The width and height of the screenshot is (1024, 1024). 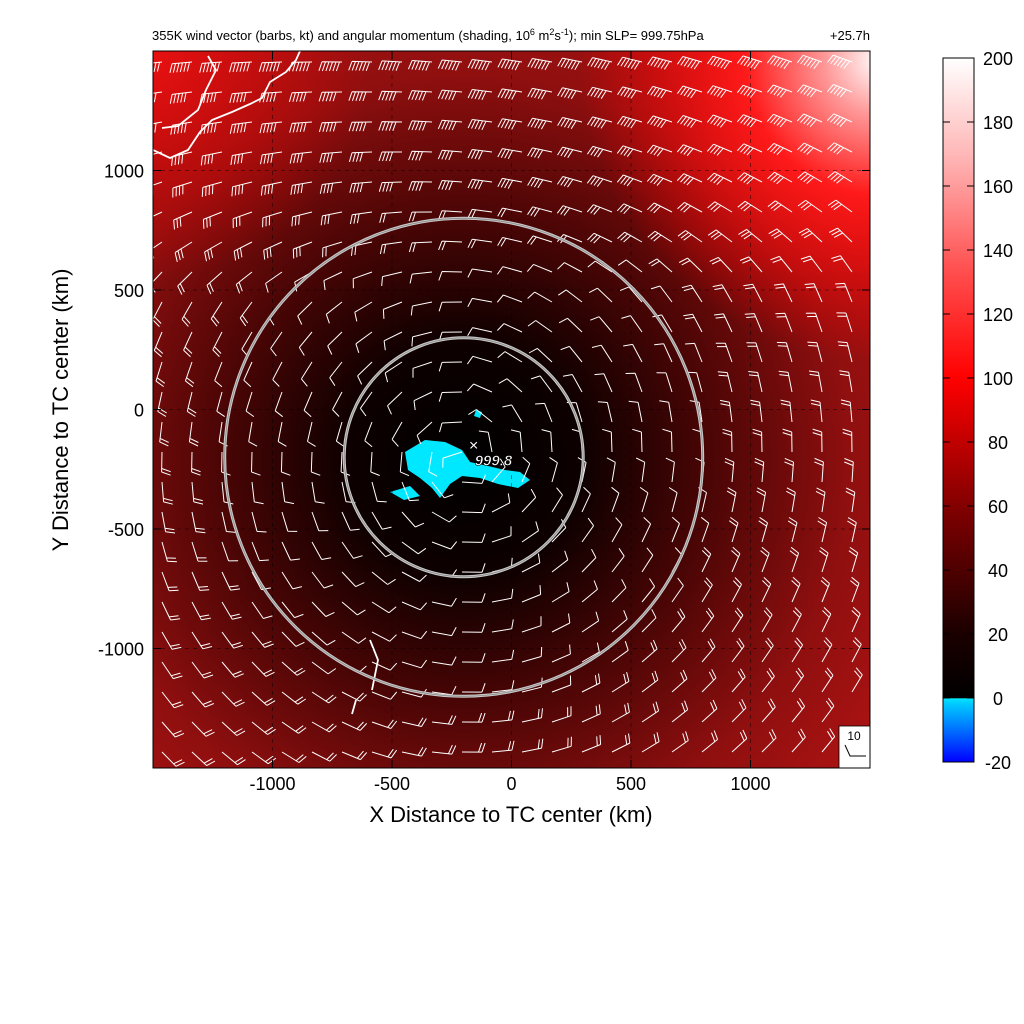 What do you see at coordinates (998, 315) in the screenshot?
I see `colorbar-tick-label: 120` at bounding box center [998, 315].